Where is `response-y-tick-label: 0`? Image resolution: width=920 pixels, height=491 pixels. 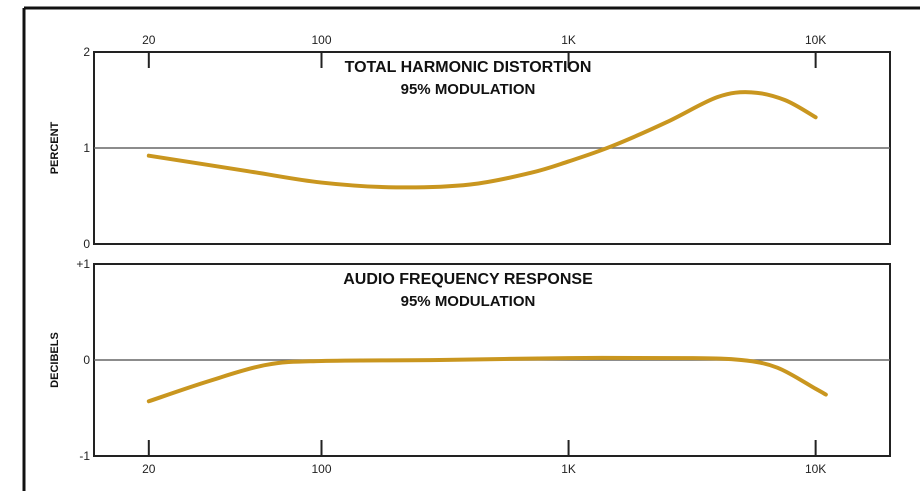
response-y-tick-label: 0 is located at coordinates (86, 360).